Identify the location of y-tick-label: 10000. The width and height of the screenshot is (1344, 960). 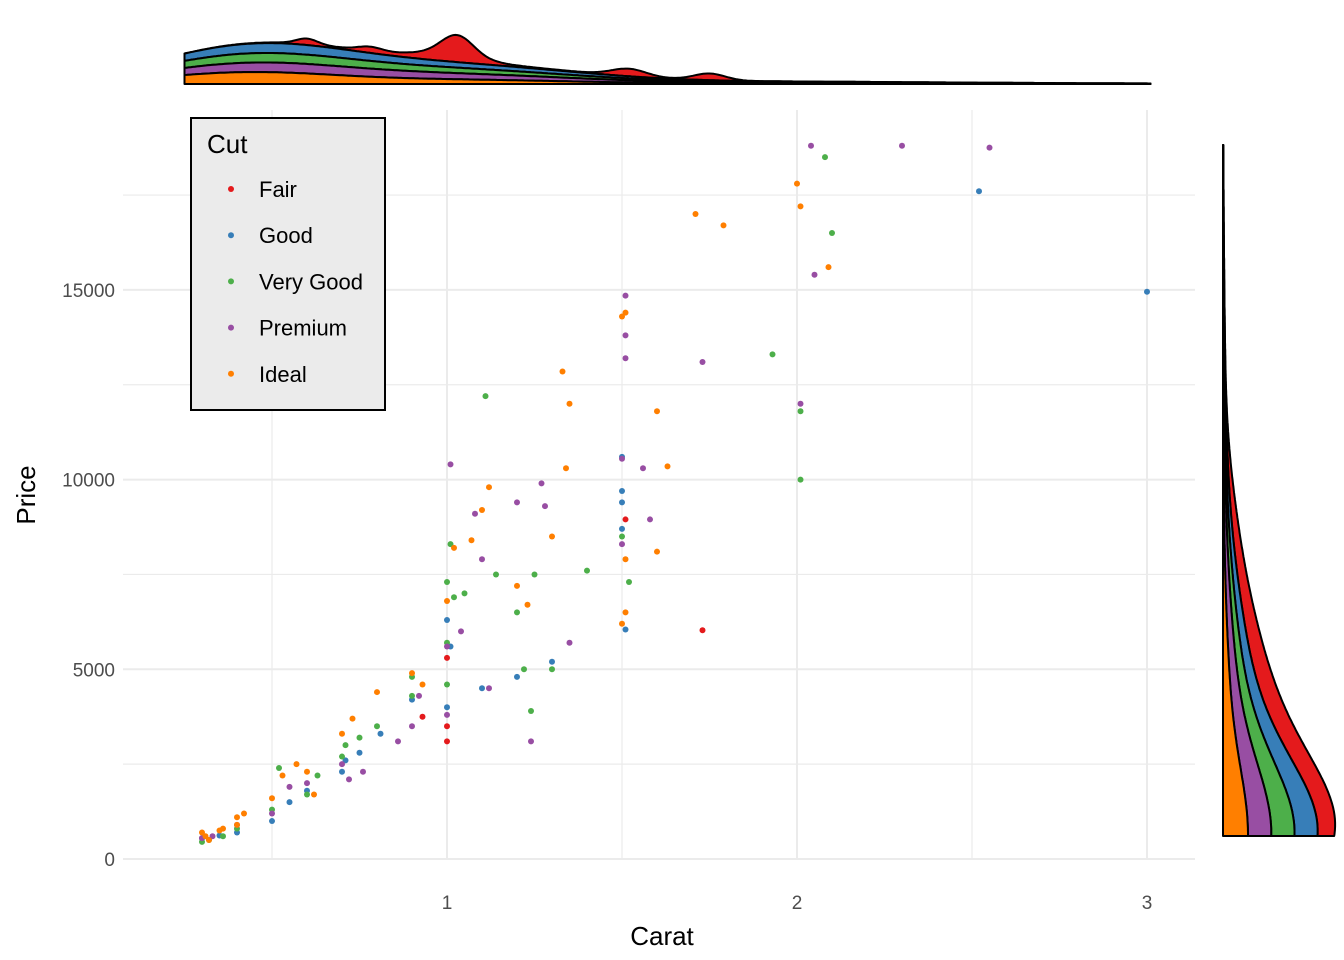
(88, 481).